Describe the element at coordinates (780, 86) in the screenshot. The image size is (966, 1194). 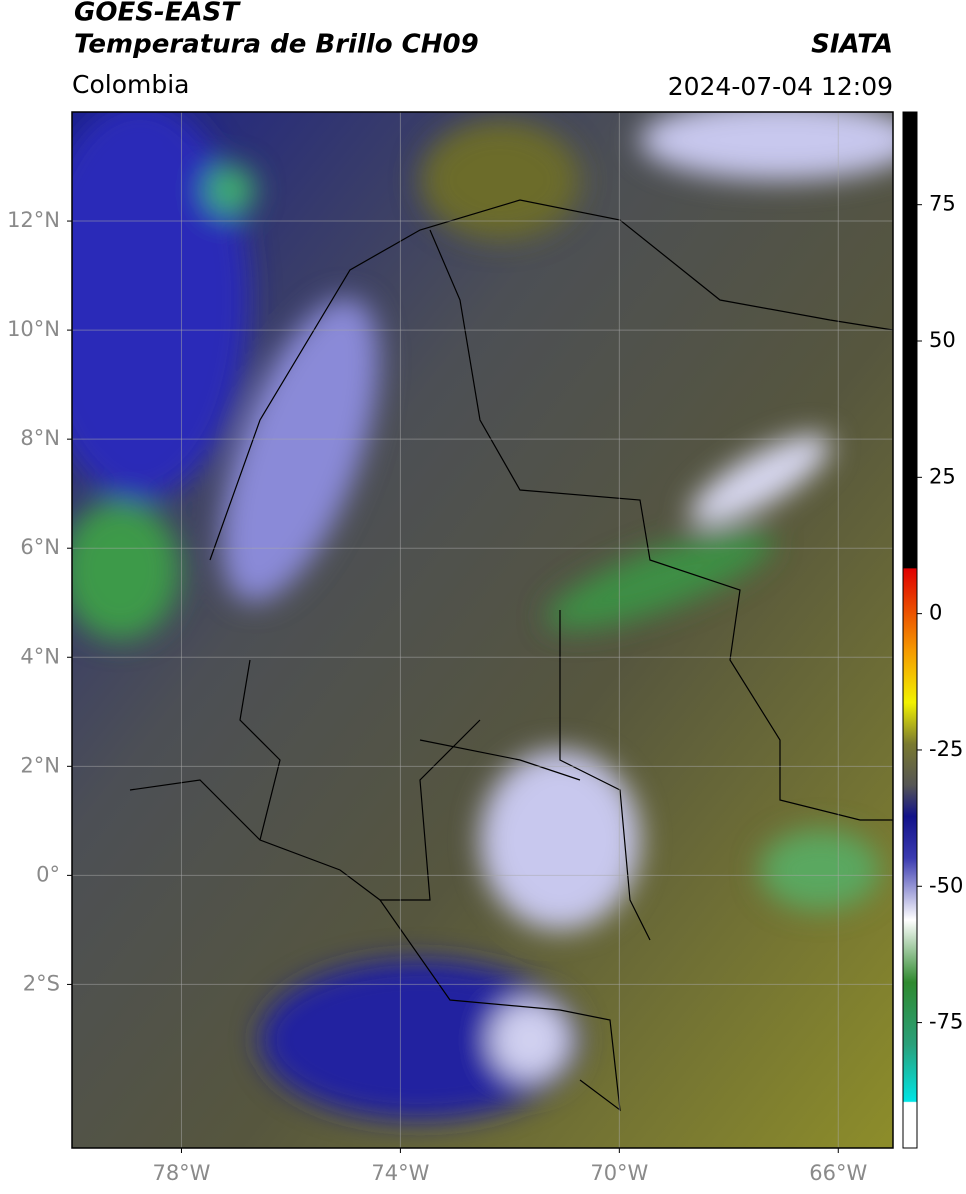
I see `datetime: 2024-07-04 12:09` at that location.